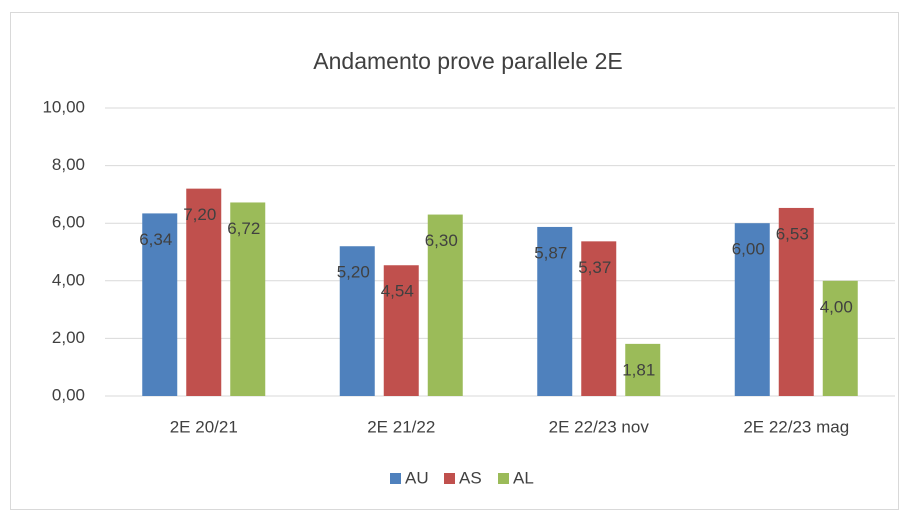 The width and height of the screenshot is (910, 511). What do you see at coordinates (68, 394) in the screenshot?
I see `y-tick-label: 0,00` at bounding box center [68, 394].